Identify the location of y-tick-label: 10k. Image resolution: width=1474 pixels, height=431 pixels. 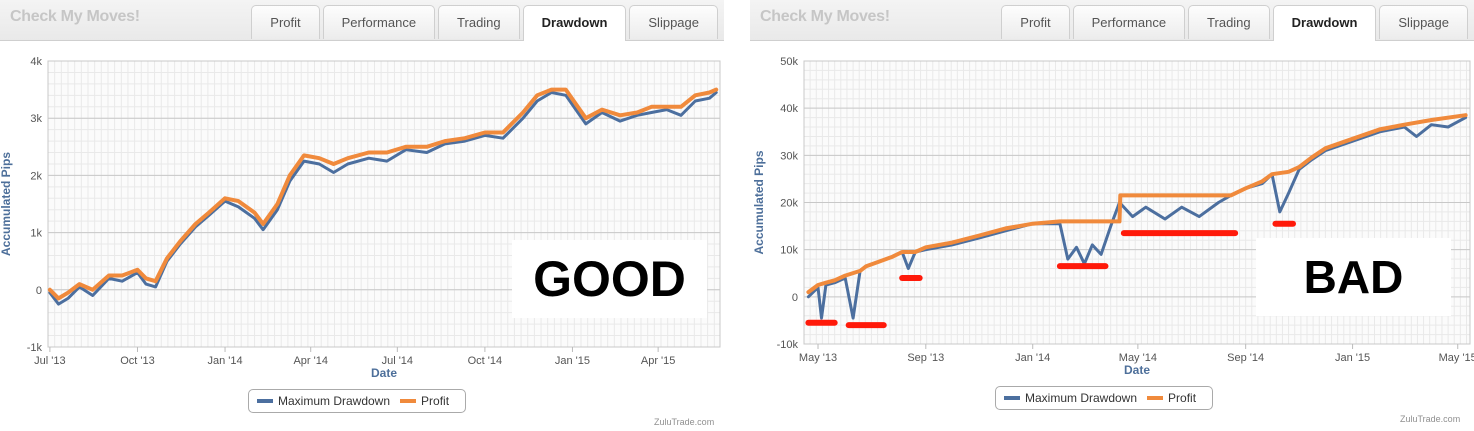
(789, 251).